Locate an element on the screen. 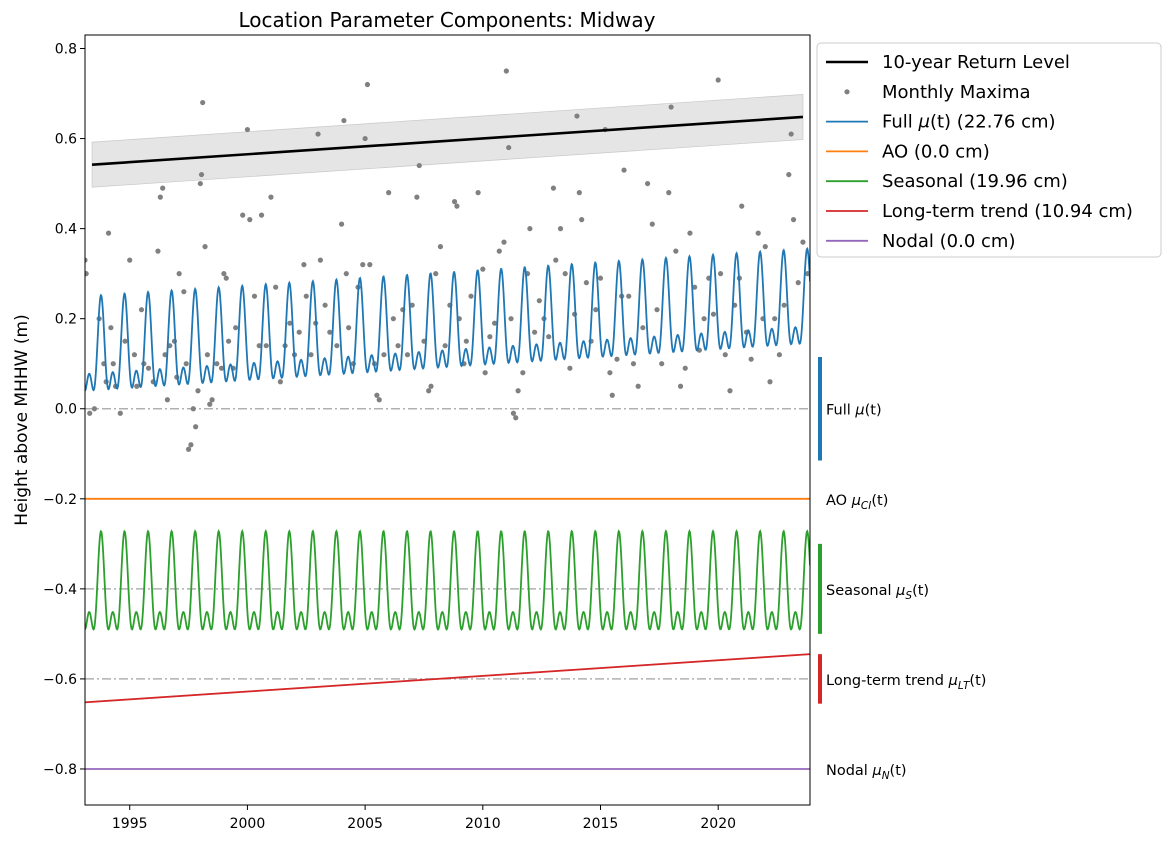 This screenshot has height=841, width=1170. component-label-tail-2: (t) is located at coordinates (920, 591).